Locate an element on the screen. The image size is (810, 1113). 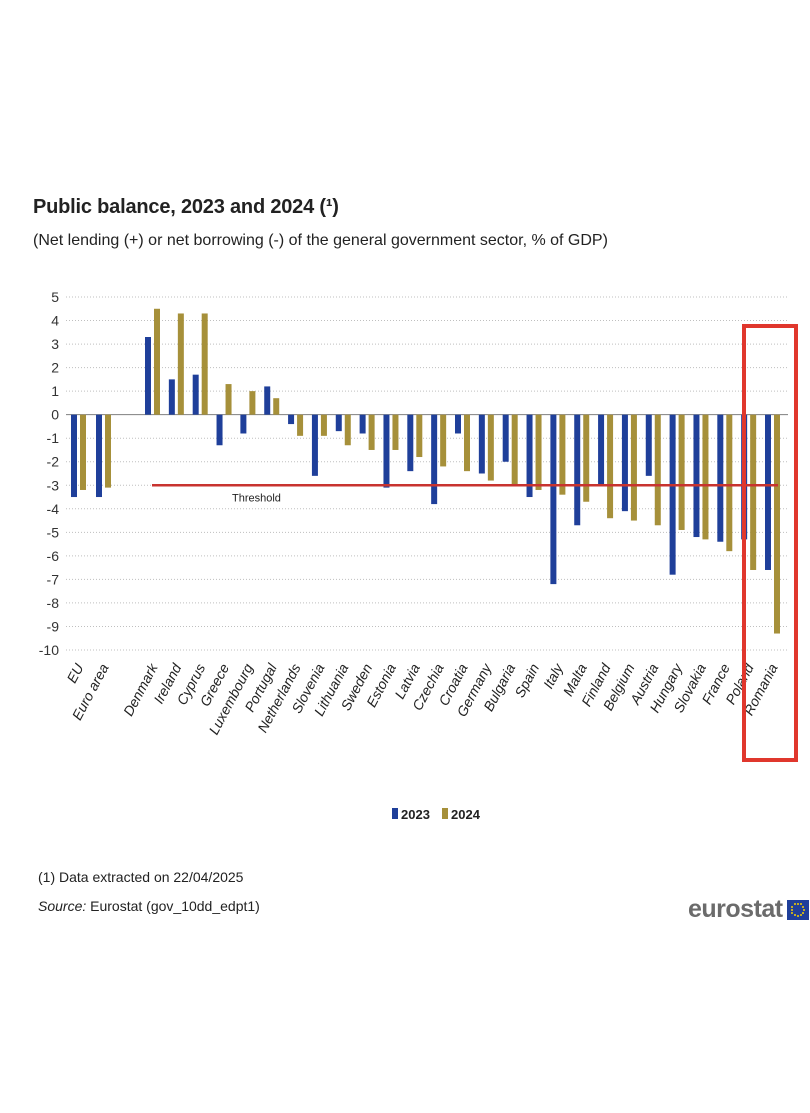
y-tick-label: -7 is located at coordinates (53, 579).